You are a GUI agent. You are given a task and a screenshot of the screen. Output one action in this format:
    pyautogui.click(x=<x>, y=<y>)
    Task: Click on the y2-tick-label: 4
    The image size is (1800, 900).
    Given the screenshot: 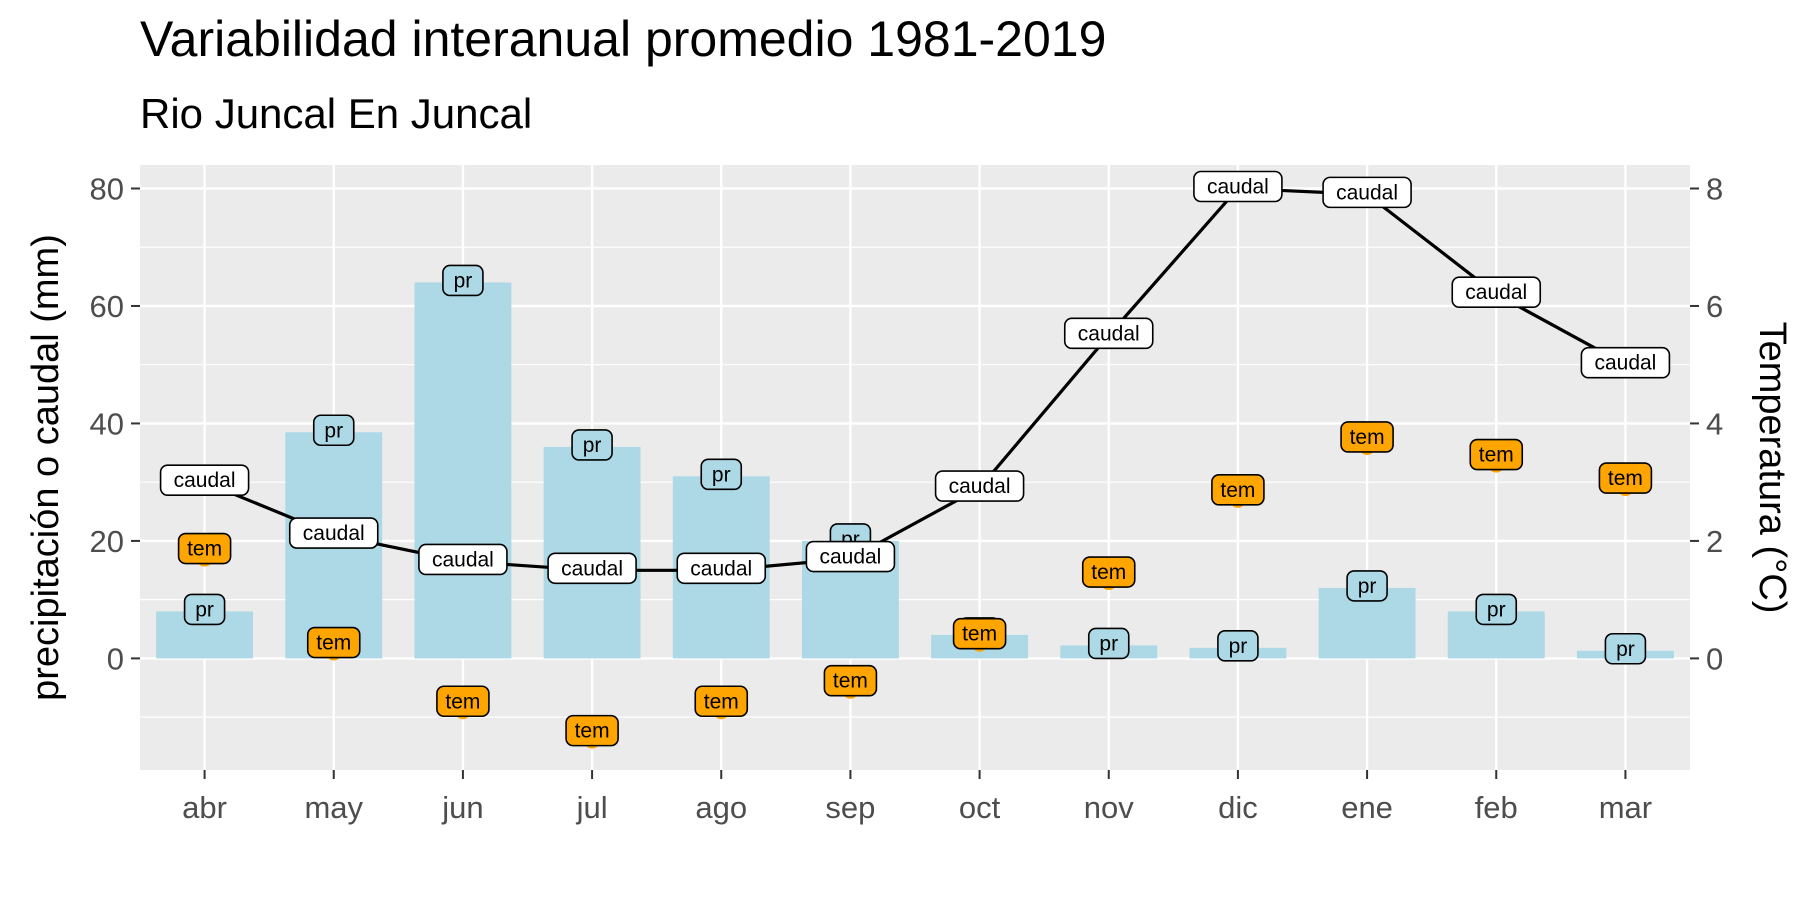 What is the action you would take?
    pyautogui.click(x=1714, y=423)
    